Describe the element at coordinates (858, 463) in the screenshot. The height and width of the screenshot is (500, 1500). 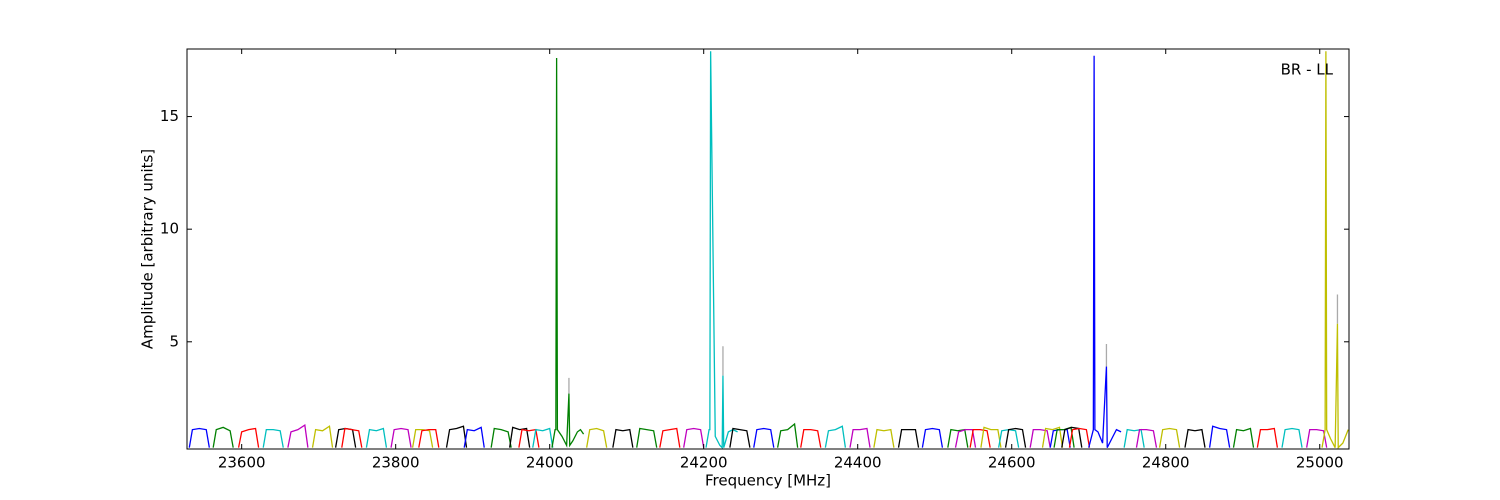
I see `x-tick-label: 24400` at that location.